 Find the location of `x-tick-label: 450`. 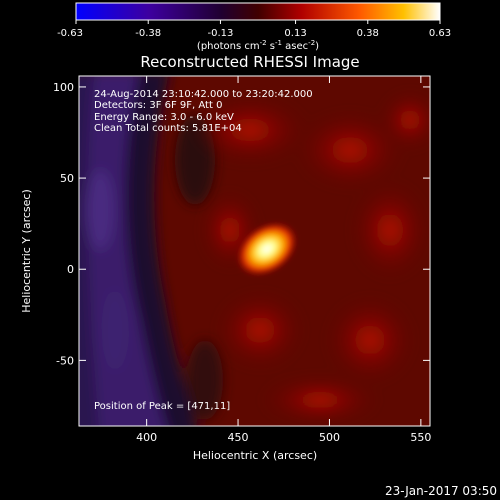

x-tick-label: 450 is located at coordinates (238, 437).